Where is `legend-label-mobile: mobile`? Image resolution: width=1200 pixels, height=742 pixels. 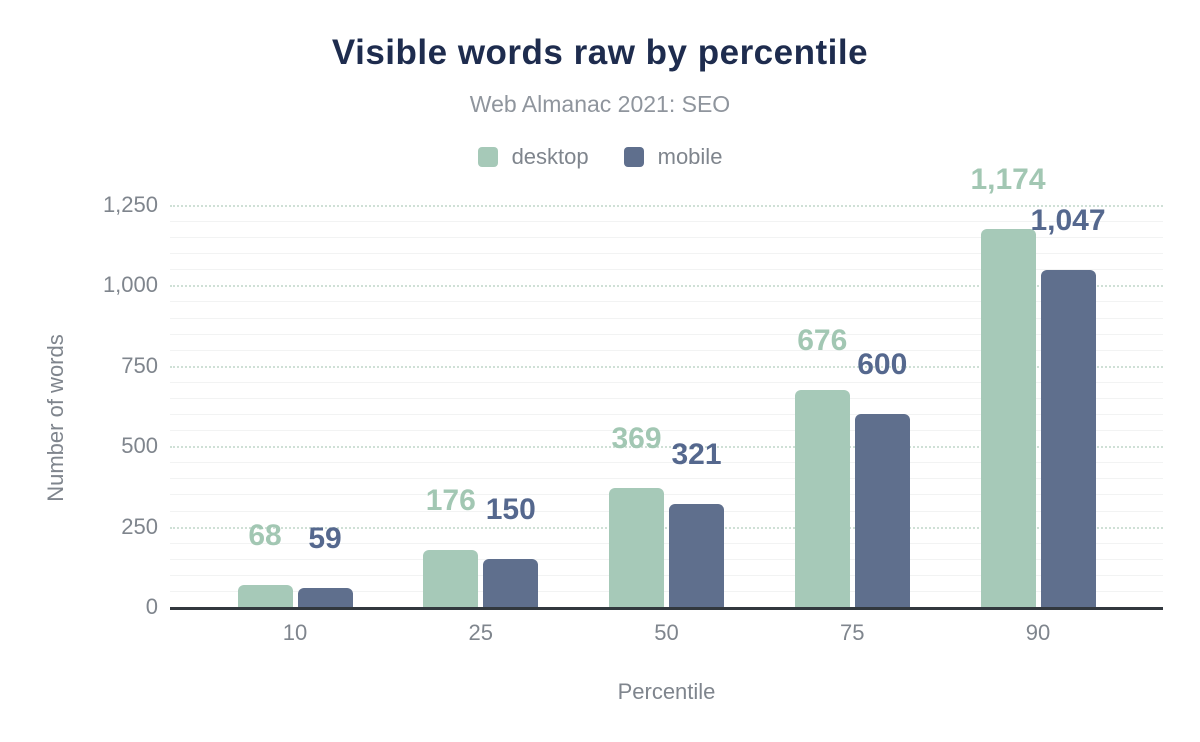
legend-label-mobile: mobile is located at coordinates (690, 156).